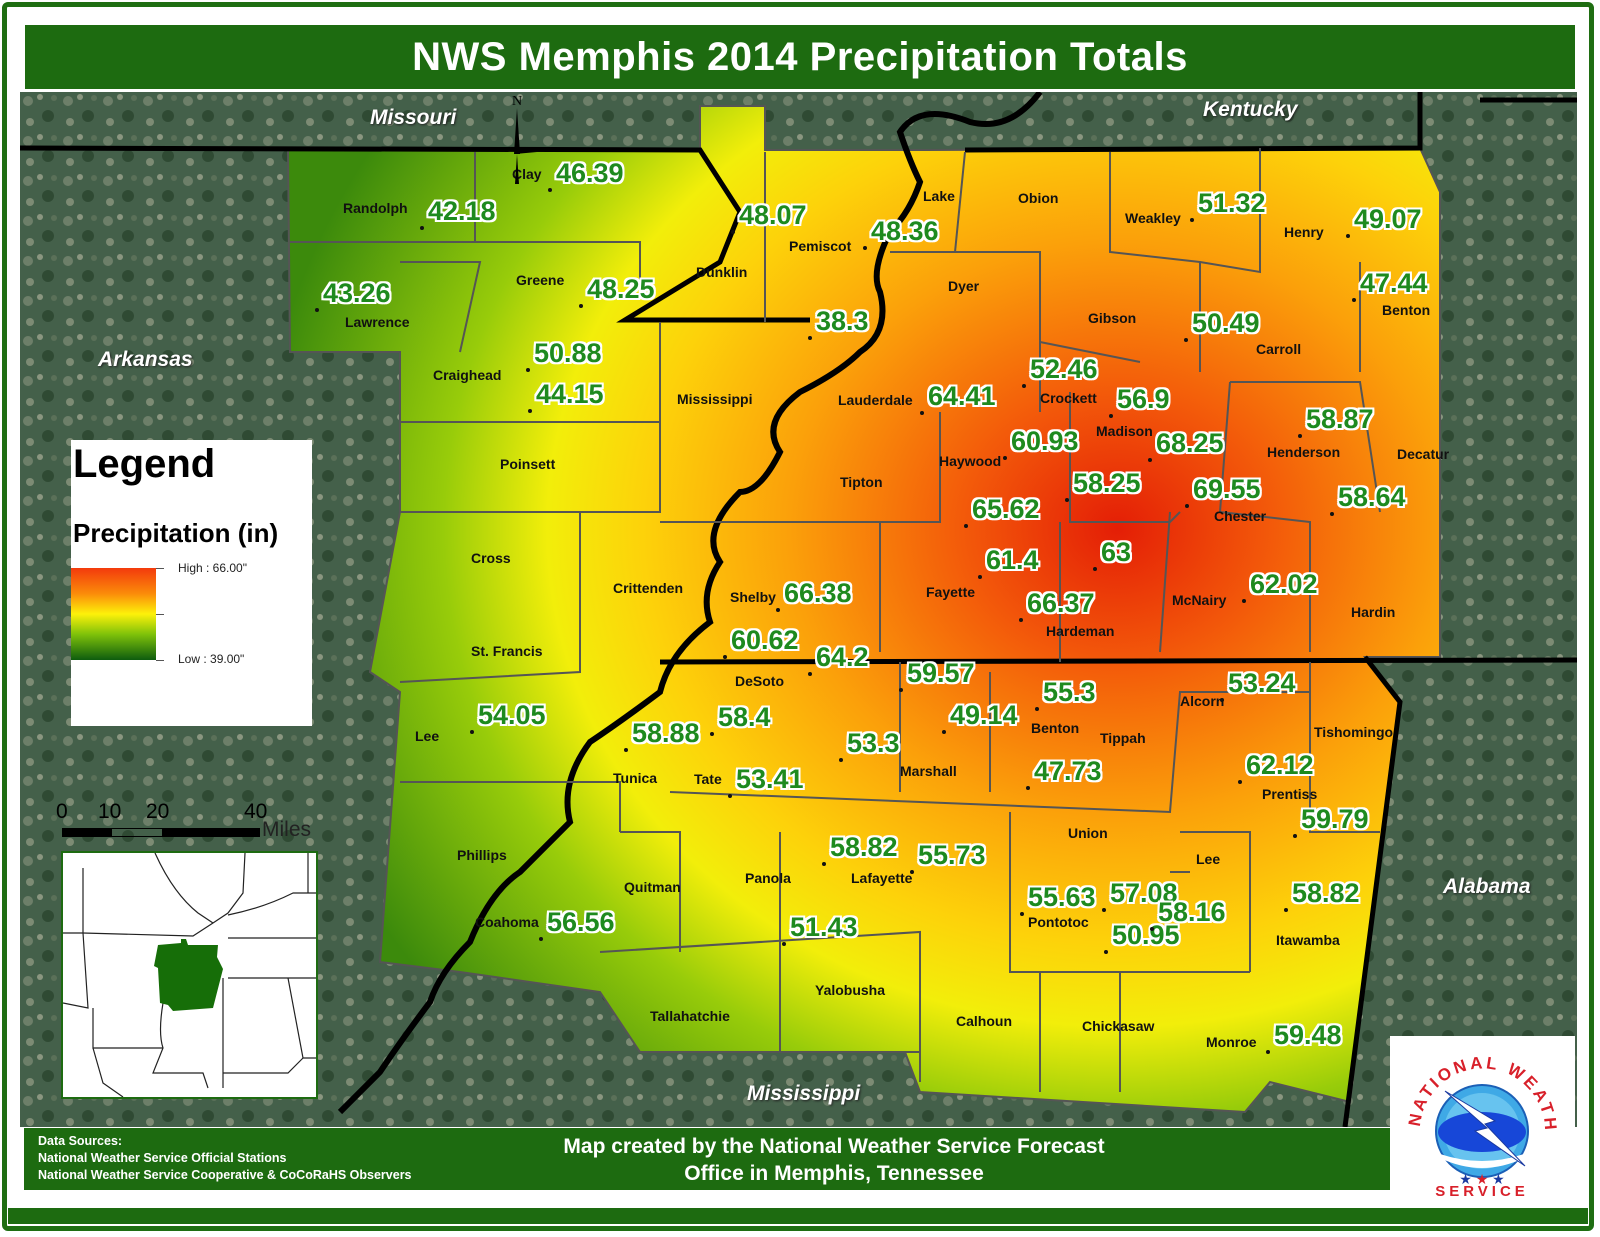 This screenshot has width=1600, height=1237. I want to click on precip-value: 49.07, so click(1388, 219).